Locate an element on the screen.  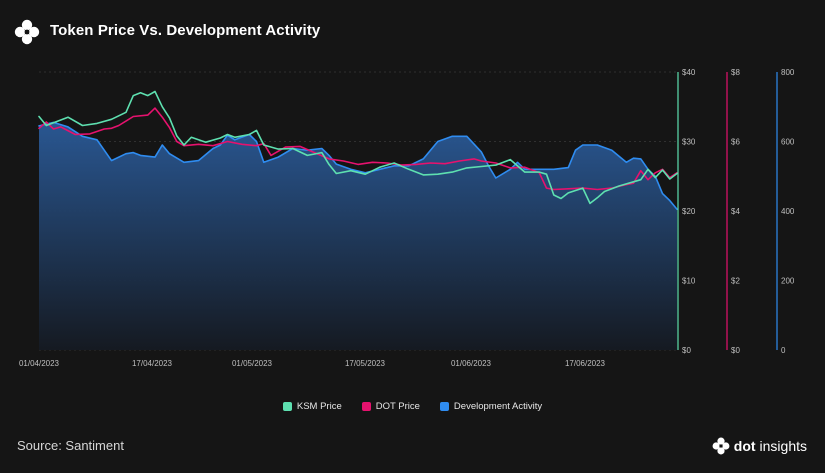
series-line-dot-price is located at coordinates (358, 149).